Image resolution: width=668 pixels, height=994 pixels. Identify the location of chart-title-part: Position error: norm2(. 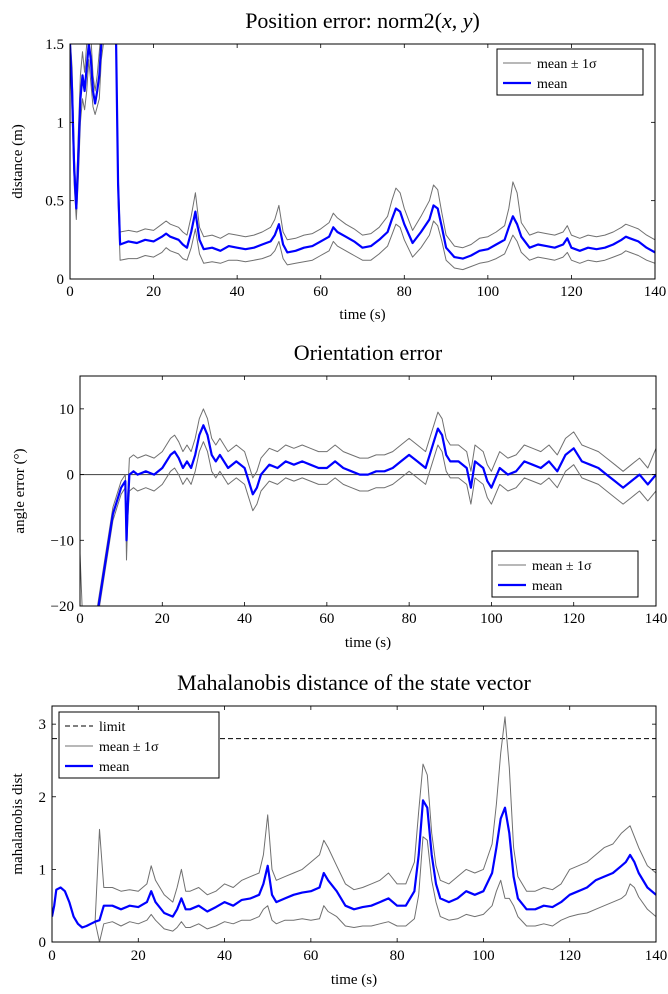
(343, 20).